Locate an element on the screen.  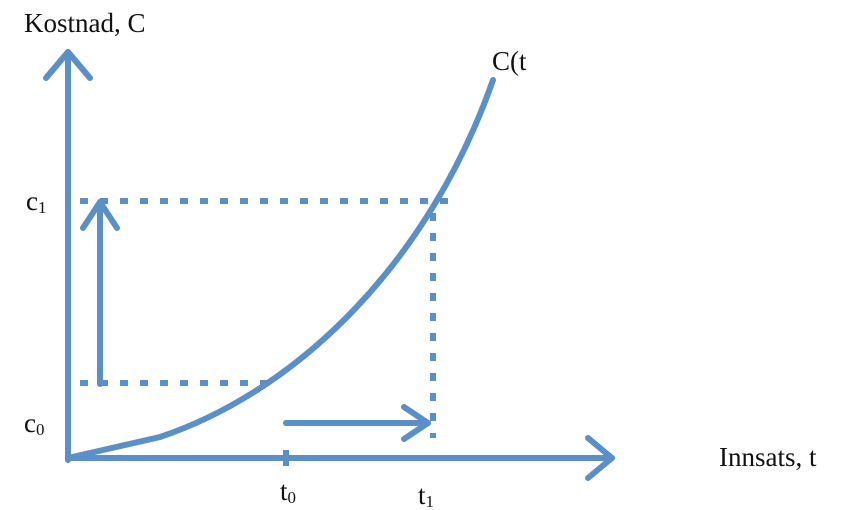
c1-label-base: c is located at coordinates (32, 201).